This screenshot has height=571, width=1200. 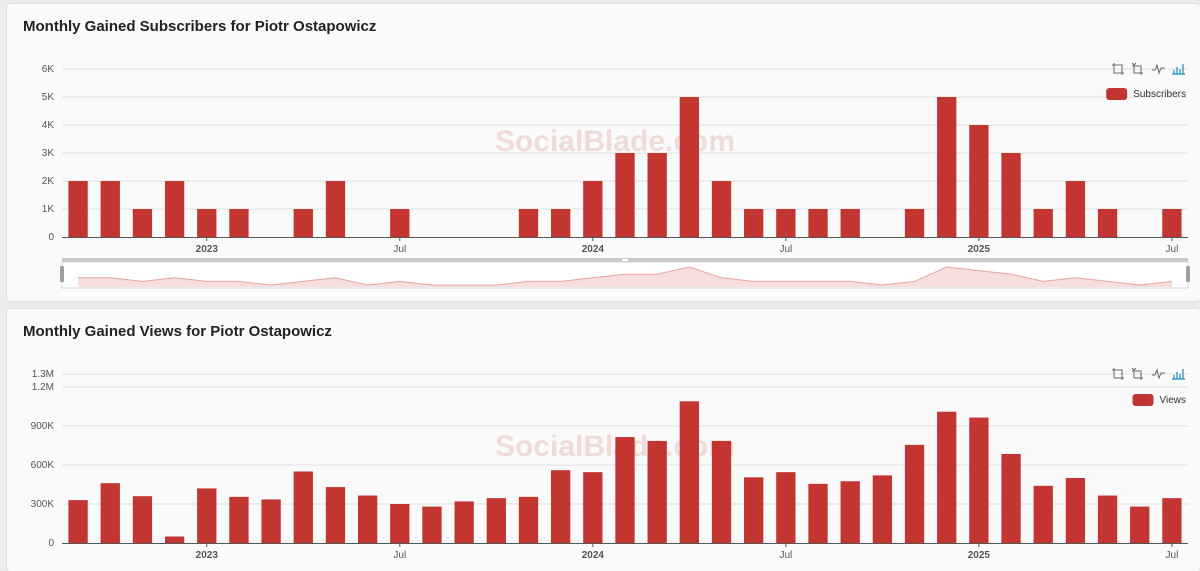 I want to click on legend-swatch, so click(x=1117, y=94).